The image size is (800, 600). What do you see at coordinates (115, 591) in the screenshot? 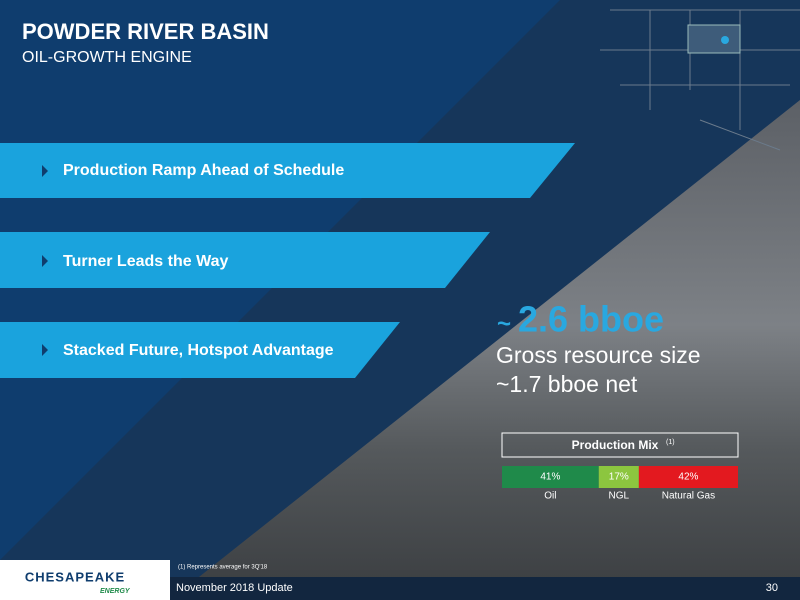
I see `logo-sub: ENERGY` at bounding box center [115, 591].